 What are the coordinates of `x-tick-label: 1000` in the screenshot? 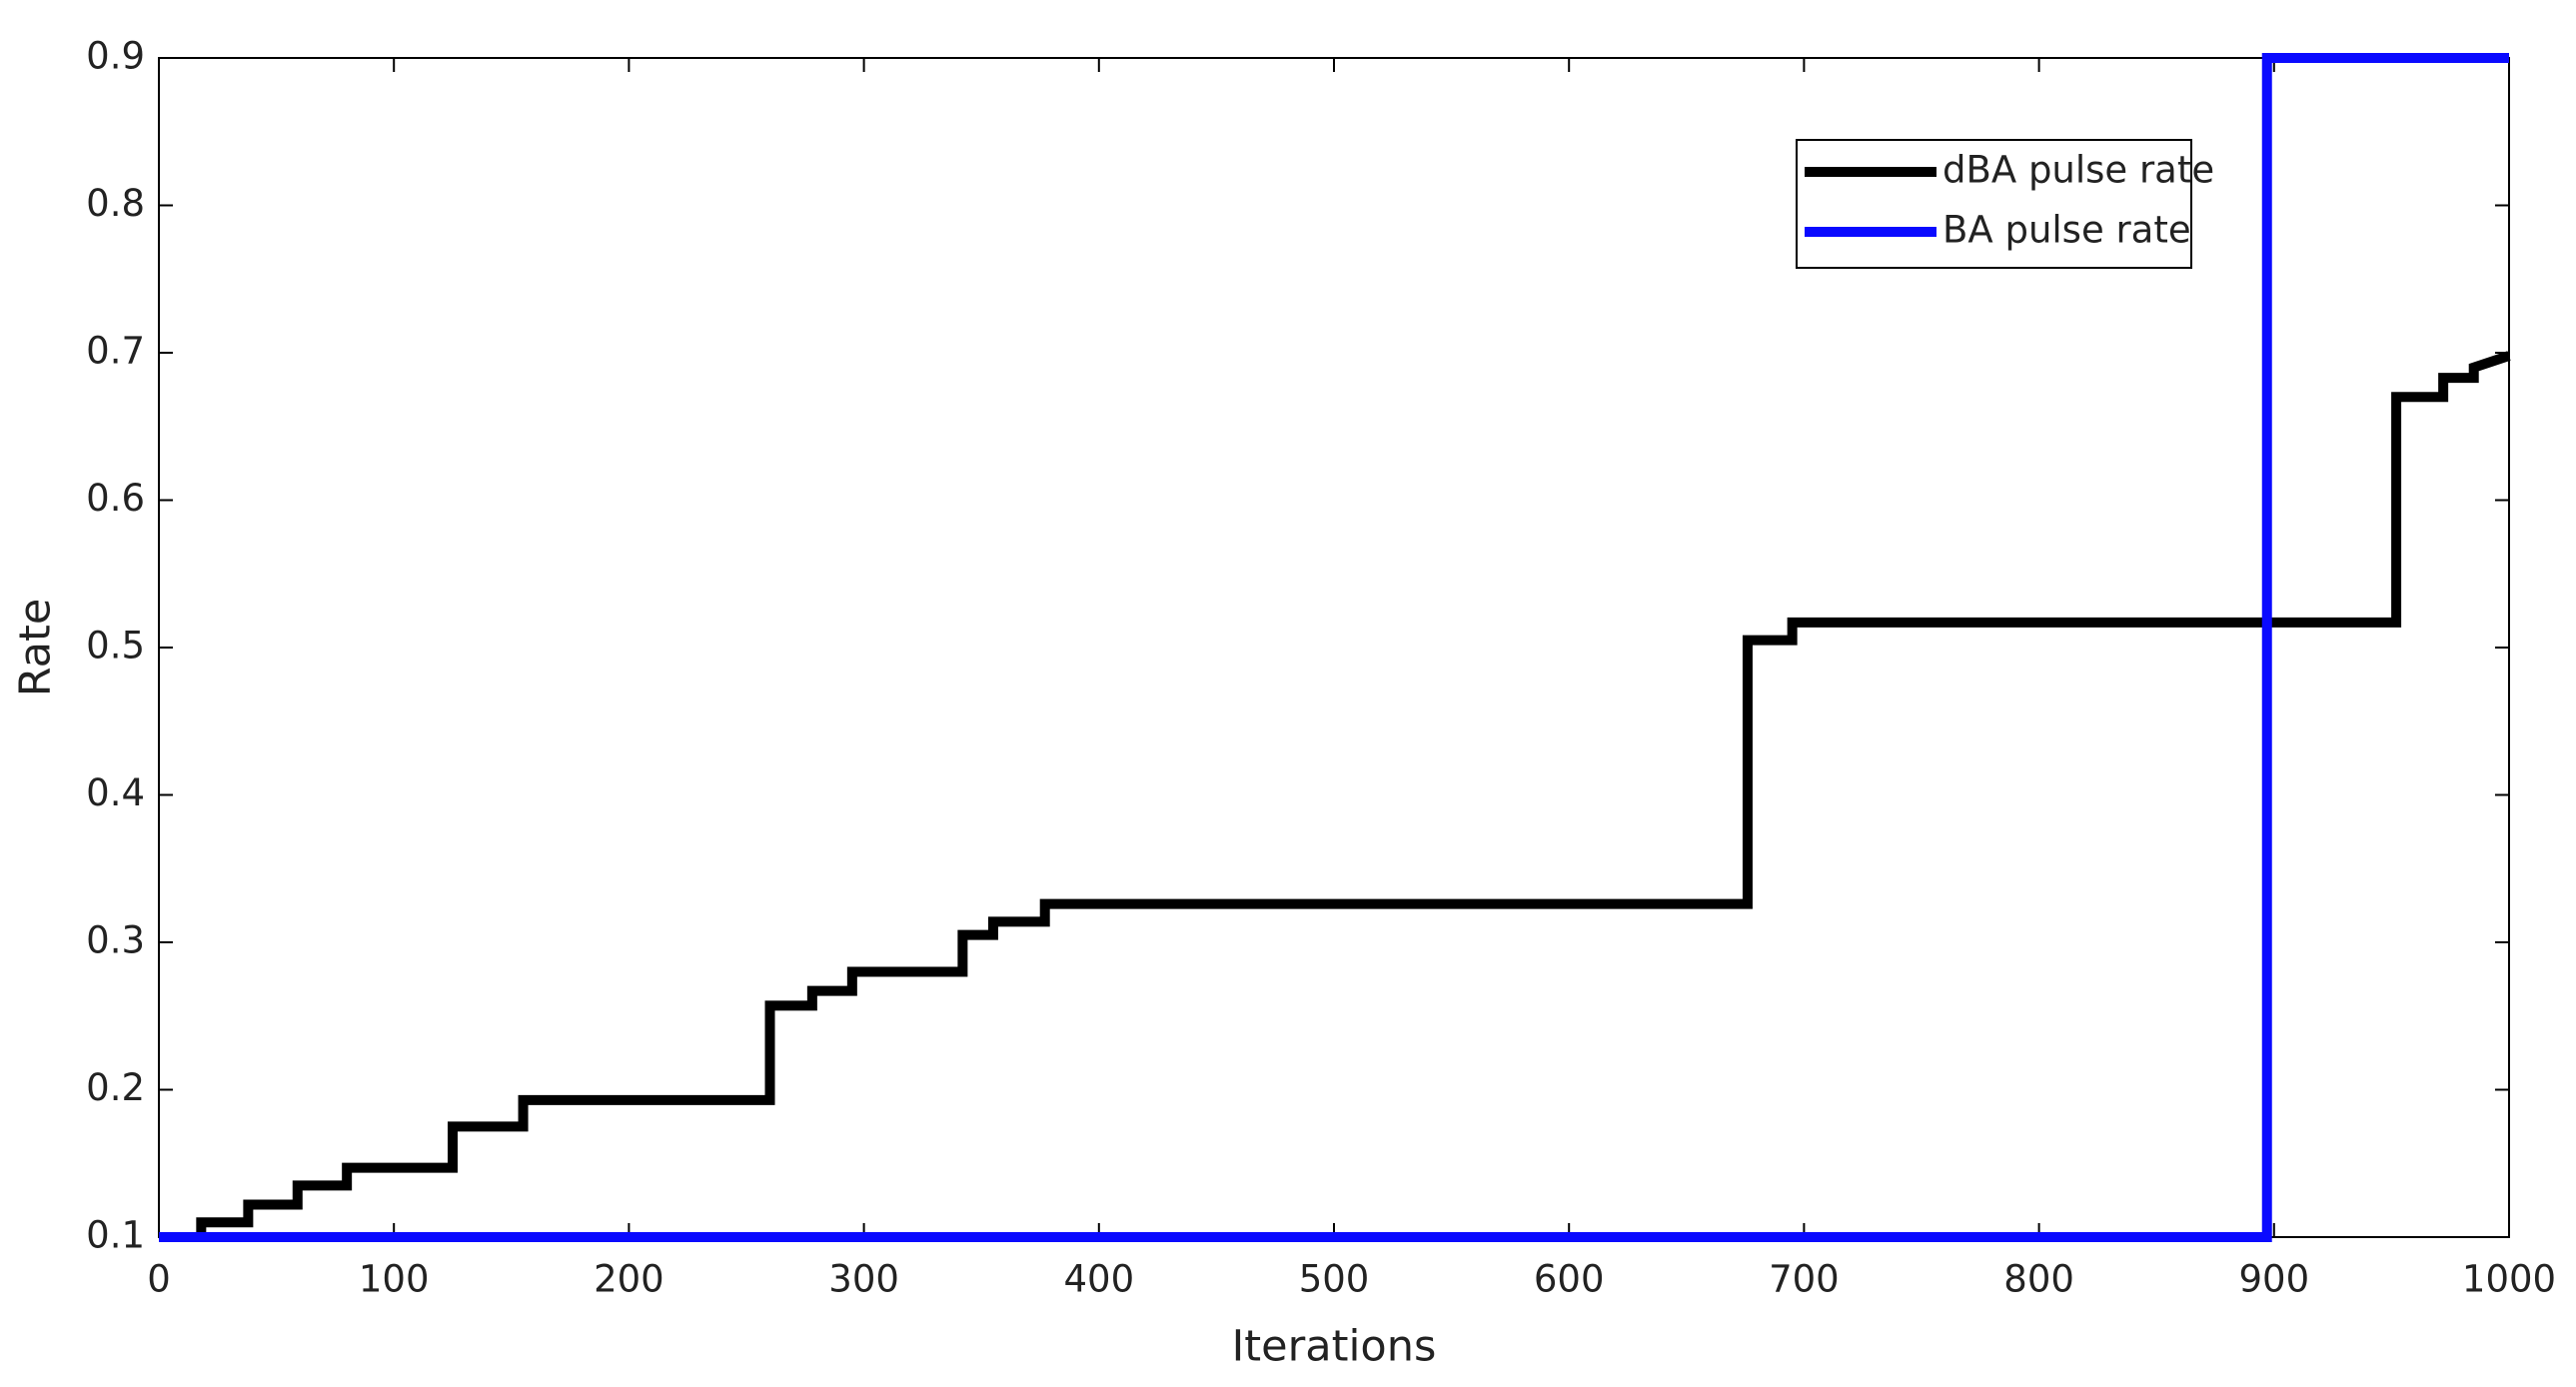 It's located at (2509, 1279).